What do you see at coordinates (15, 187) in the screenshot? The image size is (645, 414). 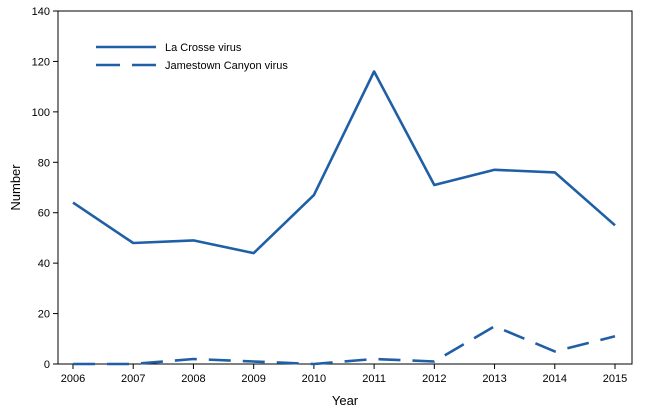 I see `y-axis-title: Number` at bounding box center [15, 187].